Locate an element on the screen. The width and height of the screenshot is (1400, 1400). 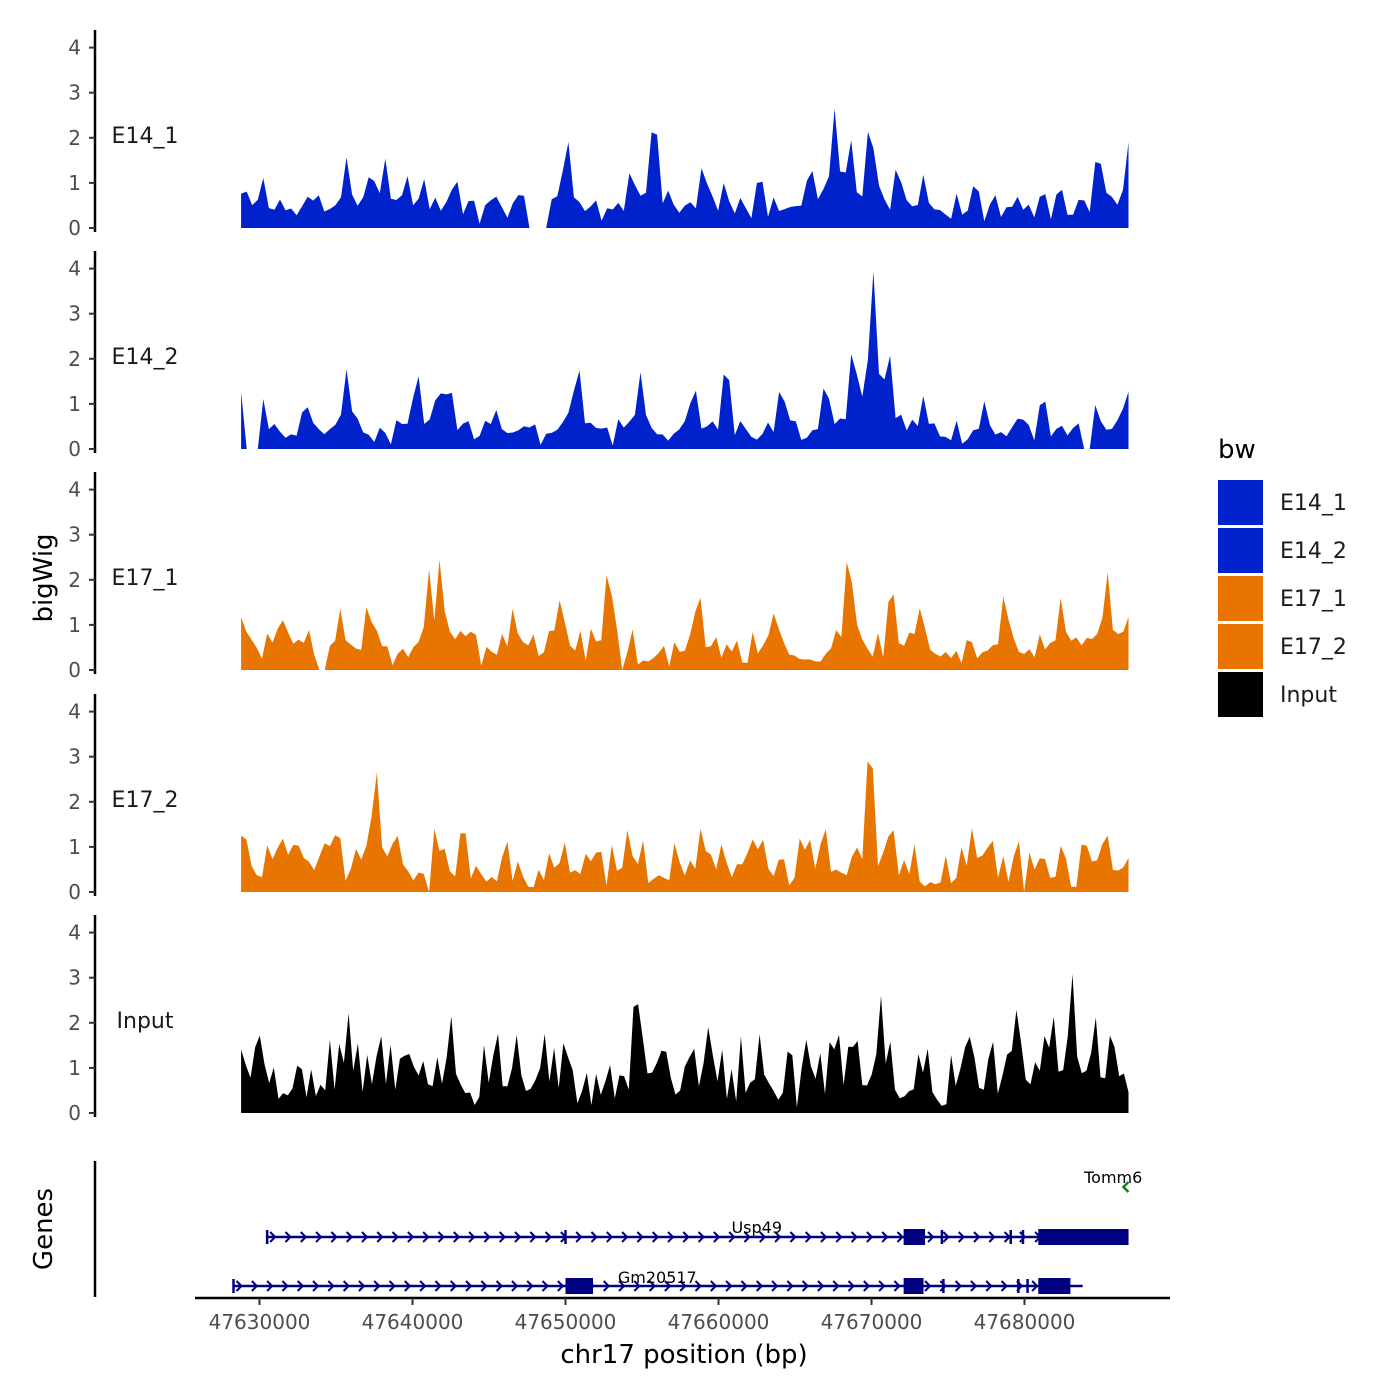
track-label: E17_1 is located at coordinates (145, 578).